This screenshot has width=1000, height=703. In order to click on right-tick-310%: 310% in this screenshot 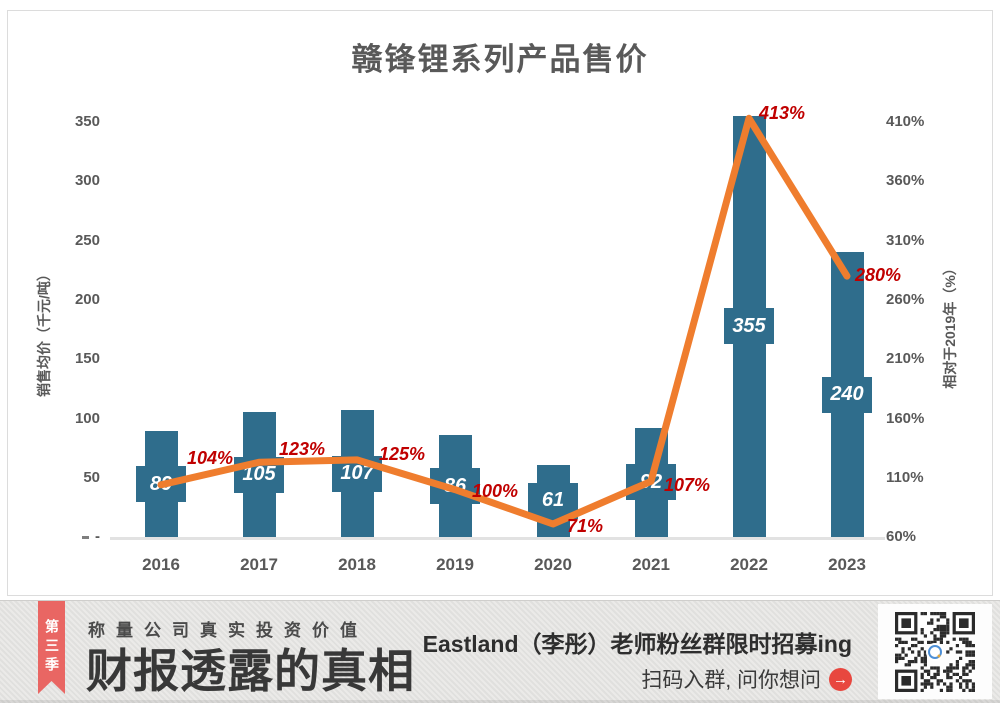, I will do `click(905, 240)`.